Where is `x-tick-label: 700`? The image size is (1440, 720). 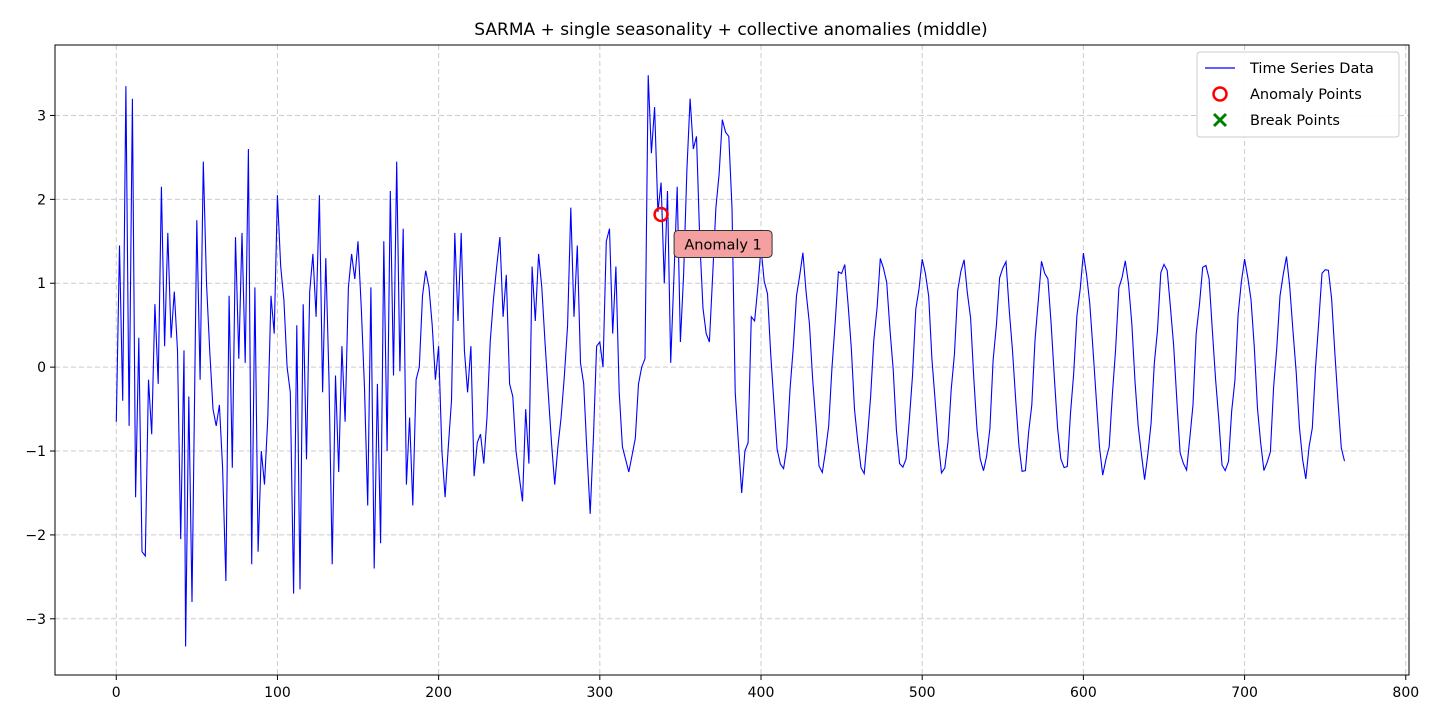 x-tick-label: 700 is located at coordinates (1244, 693).